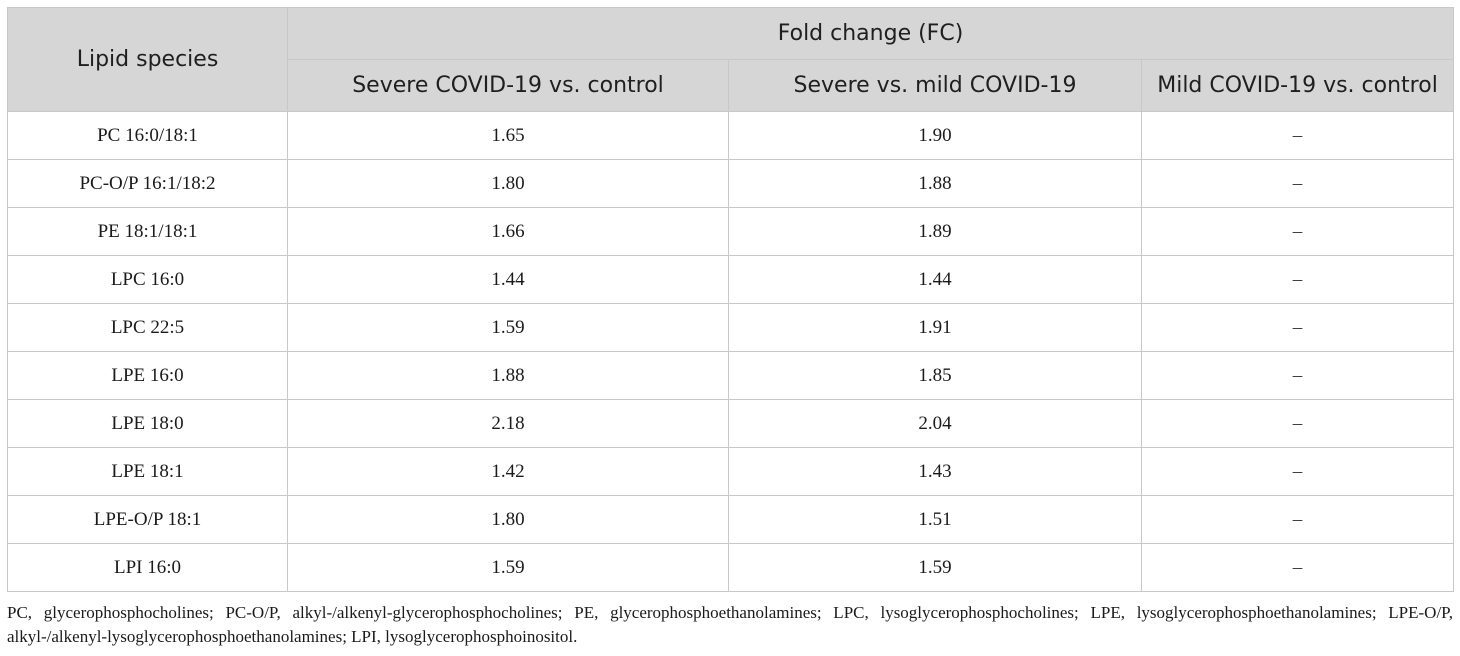  I want to click on cell-lipid-species: LPE-O/P 18:1, so click(147, 519).